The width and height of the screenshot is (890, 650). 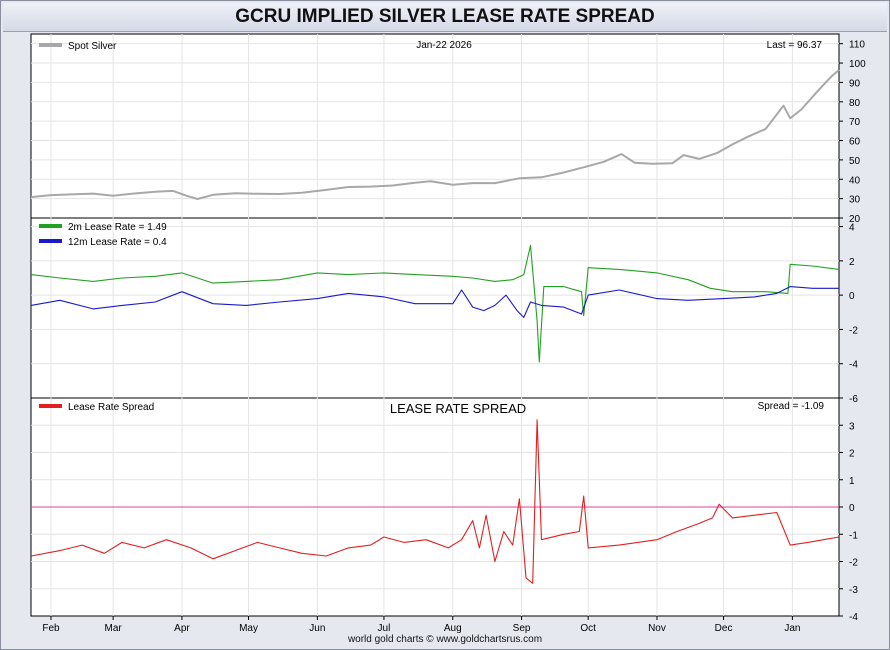 What do you see at coordinates (724, 628) in the screenshot?
I see `xtick-label-10: Dec` at bounding box center [724, 628].